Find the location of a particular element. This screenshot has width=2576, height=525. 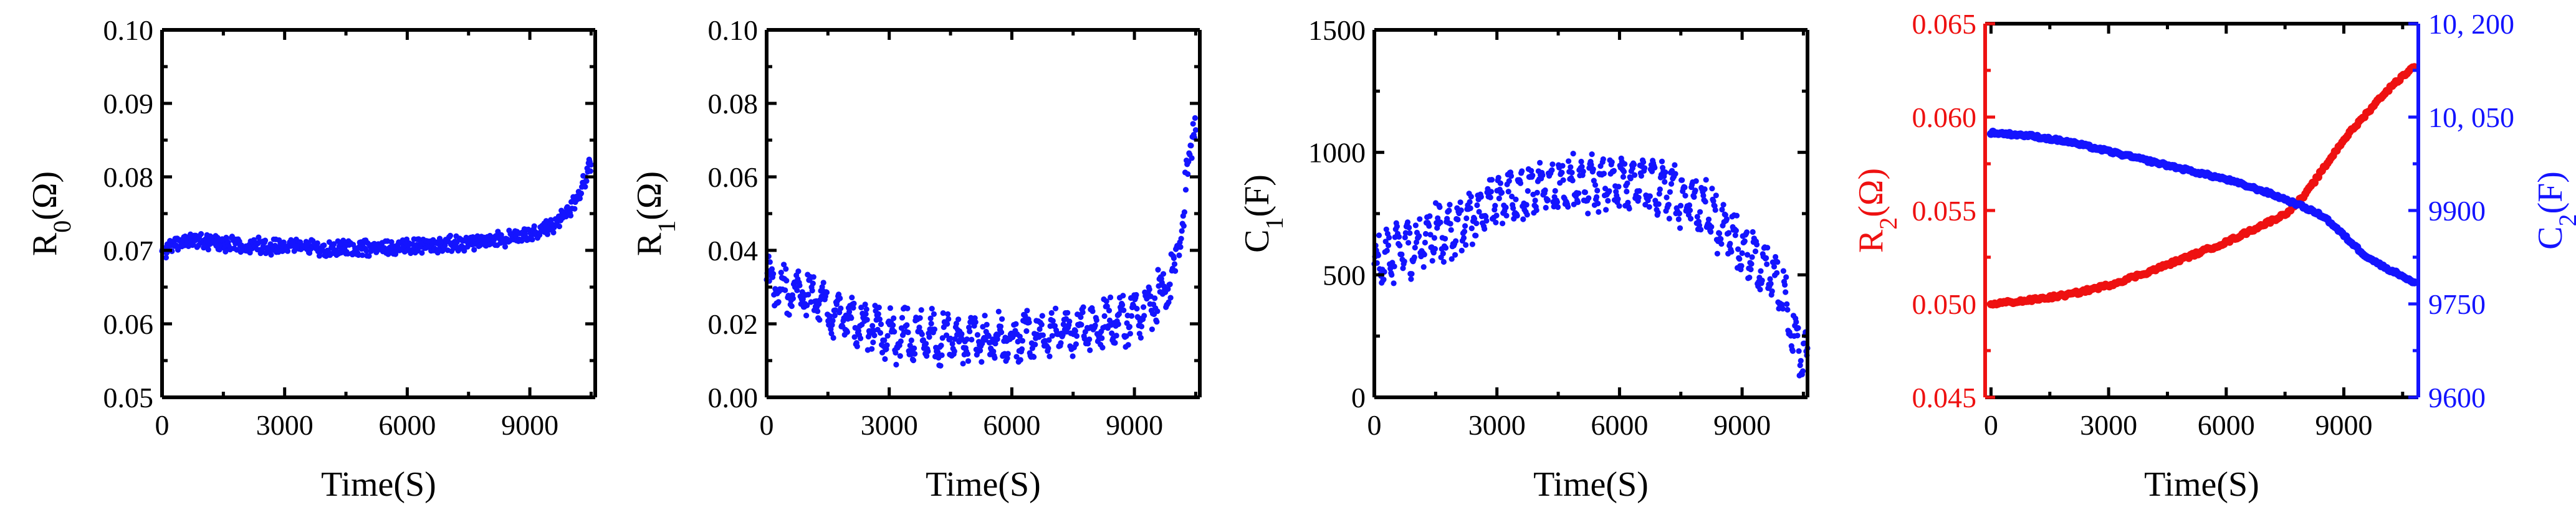

x-axis-title: Time(S) is located at coordinates (1591, 484).